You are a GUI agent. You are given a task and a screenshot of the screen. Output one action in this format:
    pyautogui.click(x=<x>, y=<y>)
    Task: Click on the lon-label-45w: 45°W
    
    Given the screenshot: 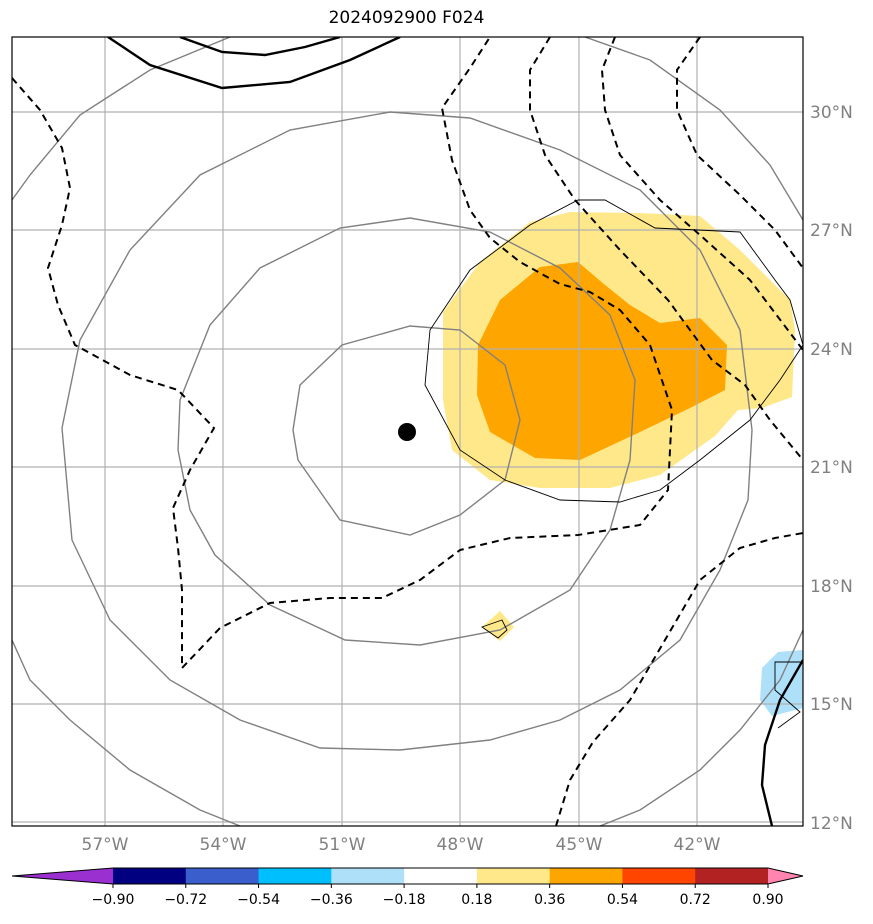 What is the action you would take?
    pyautogui.click(x=579, y=845)
    